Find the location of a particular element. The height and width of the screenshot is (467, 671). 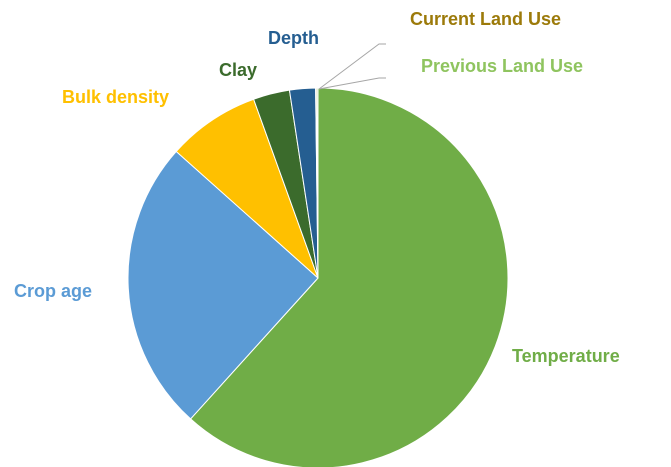

slice-label: Temperature is located at coordinates (566, 356).